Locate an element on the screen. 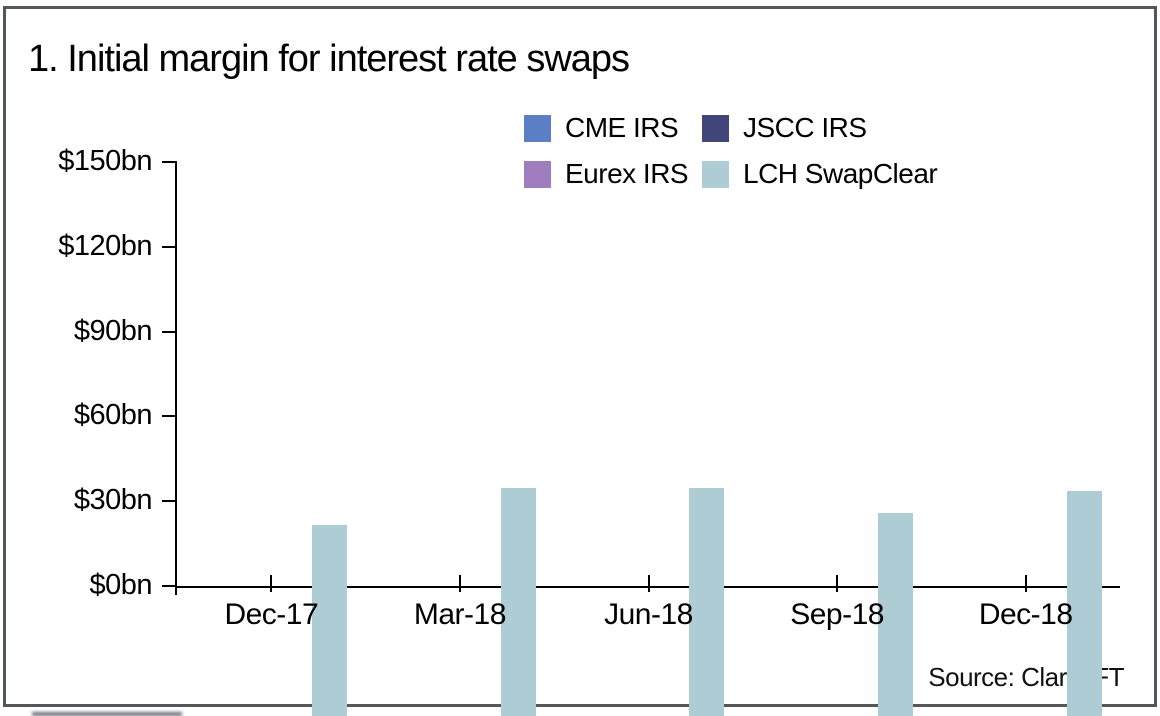  legend-item: CME IRS is located at coordinates (613, 128).